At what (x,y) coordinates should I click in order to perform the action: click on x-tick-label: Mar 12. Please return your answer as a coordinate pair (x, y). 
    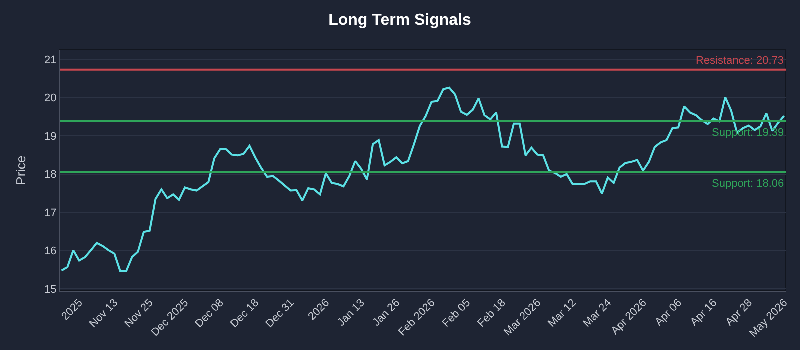
    Looking at the image, I should click on (562, 313).